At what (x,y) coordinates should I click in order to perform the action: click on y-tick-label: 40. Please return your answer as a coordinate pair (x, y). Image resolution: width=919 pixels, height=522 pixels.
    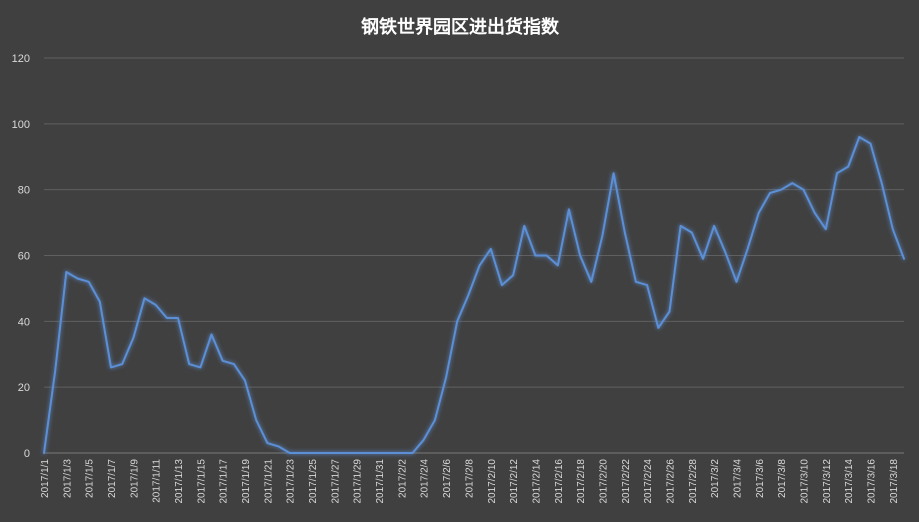
    Looking at the image, I should click on (24, 322).